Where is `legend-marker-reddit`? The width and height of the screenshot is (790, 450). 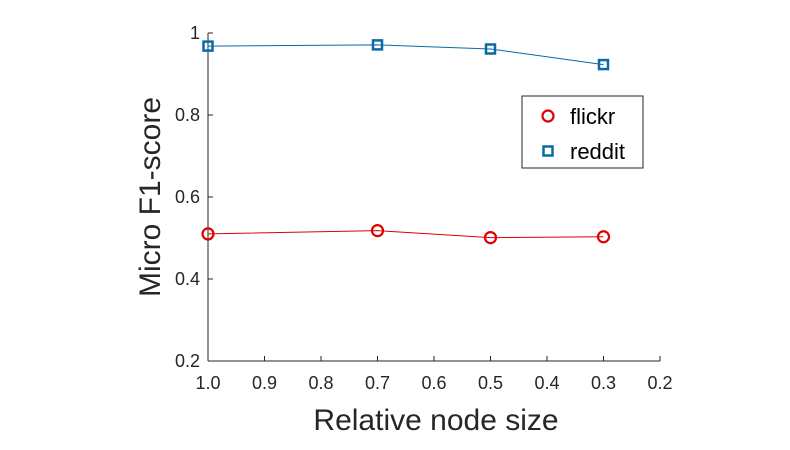
legend-marker-reddit is located at coordinates (548, 151).